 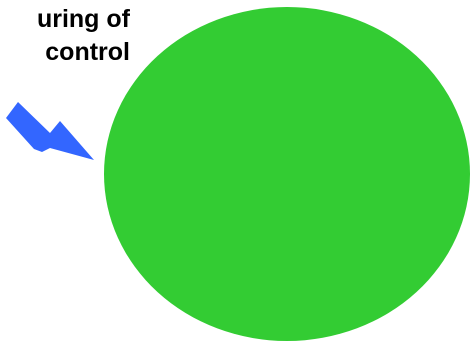 What do you see at coordinates (83, 19) in the screenshot?
I see `caption-line-1: uring of` at bounding box center [83, 19].